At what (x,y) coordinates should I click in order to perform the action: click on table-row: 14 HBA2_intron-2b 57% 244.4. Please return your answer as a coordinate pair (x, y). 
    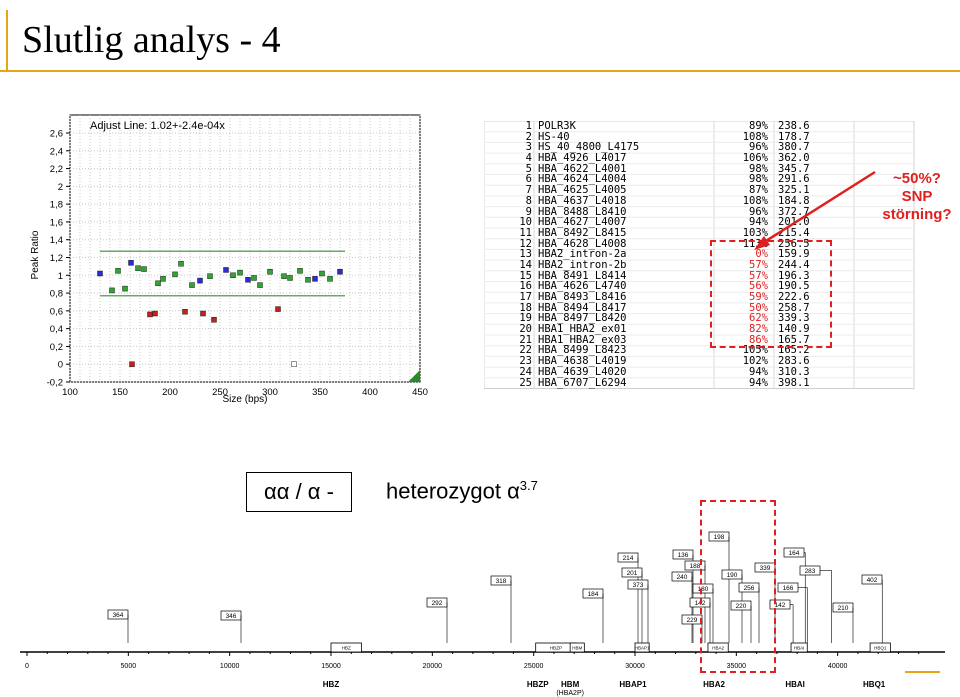
    Looking at the image, I should click on (699, 265).